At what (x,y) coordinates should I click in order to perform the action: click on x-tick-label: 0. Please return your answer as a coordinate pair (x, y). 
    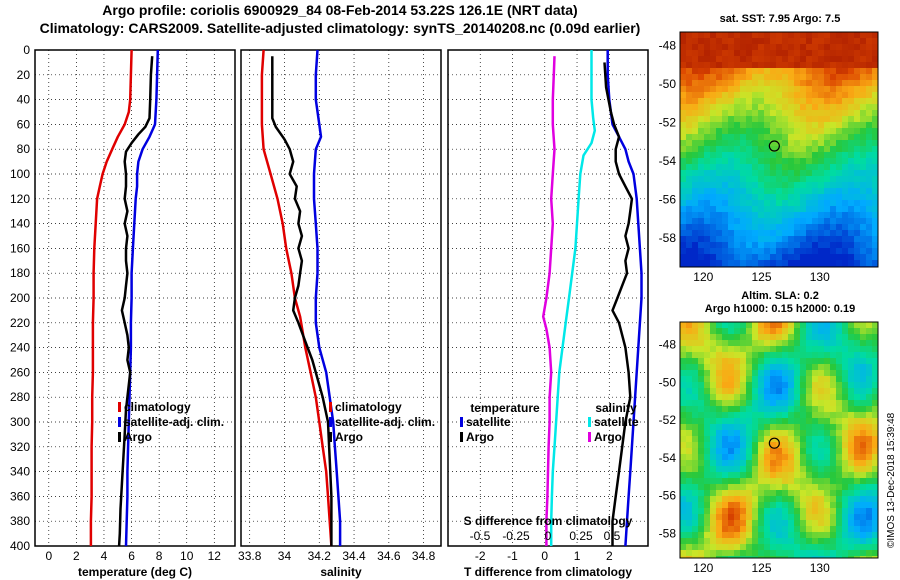
    Looking at the image, I should click on (544, 556).